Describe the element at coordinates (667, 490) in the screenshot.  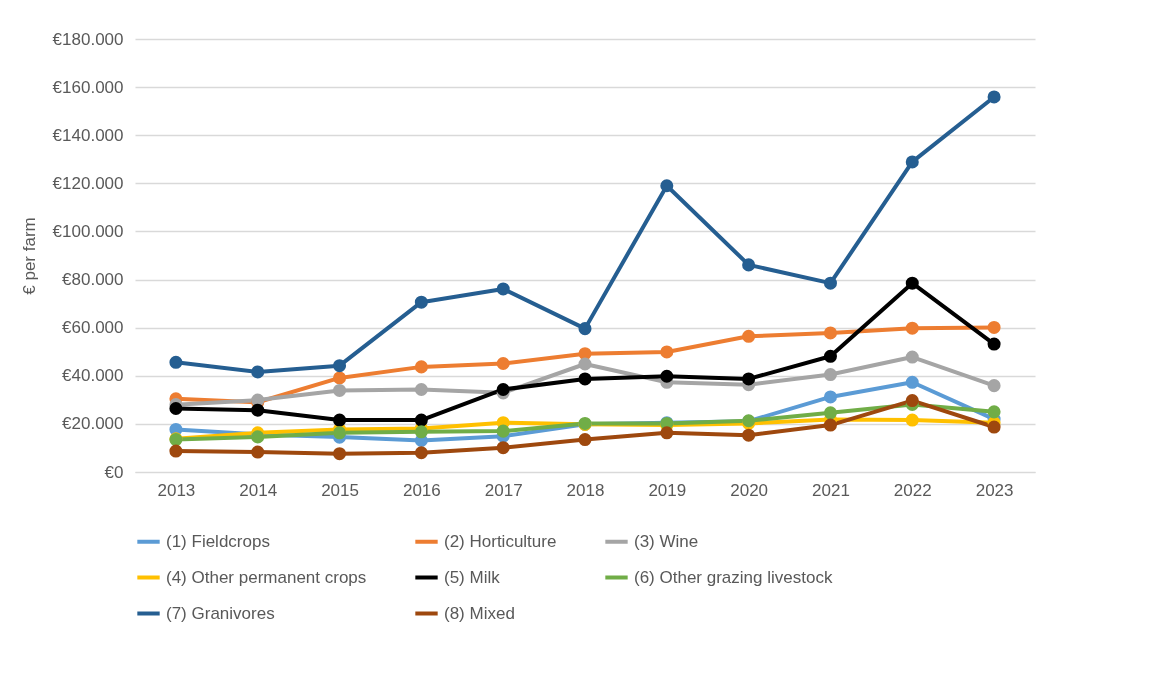
I see `x-tick-label: 2019` at that location.